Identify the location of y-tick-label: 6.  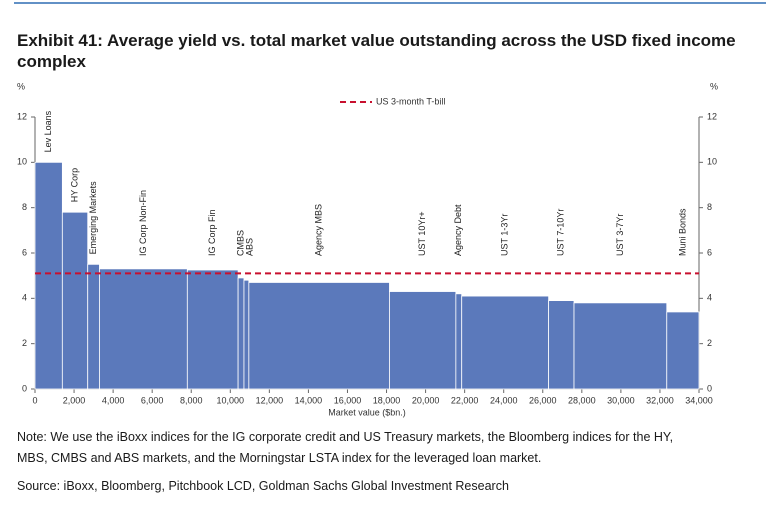
(24, 252).